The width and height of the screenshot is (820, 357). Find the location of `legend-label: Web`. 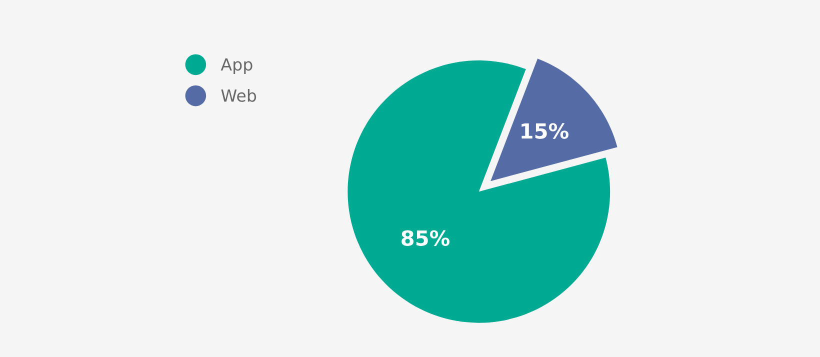

legend-label: Web is located at coordinates (238, 95).